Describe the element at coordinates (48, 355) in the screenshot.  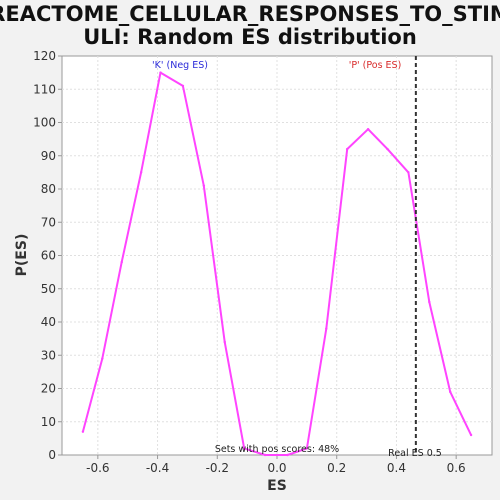
I see `y-tick-label: 30` at that location.